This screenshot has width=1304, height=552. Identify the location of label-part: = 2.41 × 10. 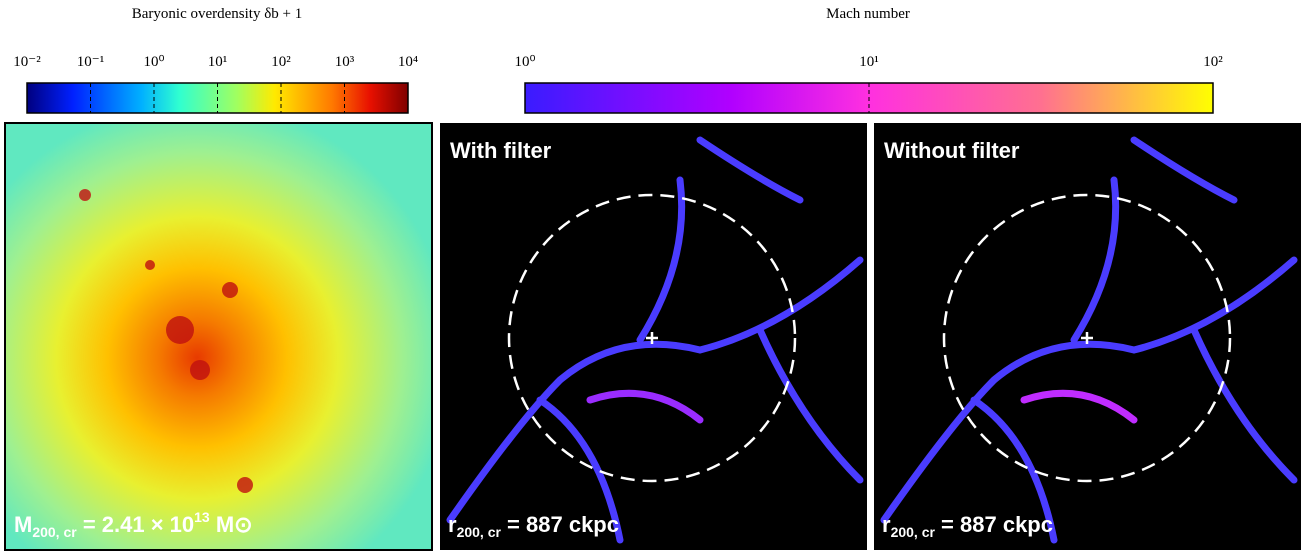
(135, 524).